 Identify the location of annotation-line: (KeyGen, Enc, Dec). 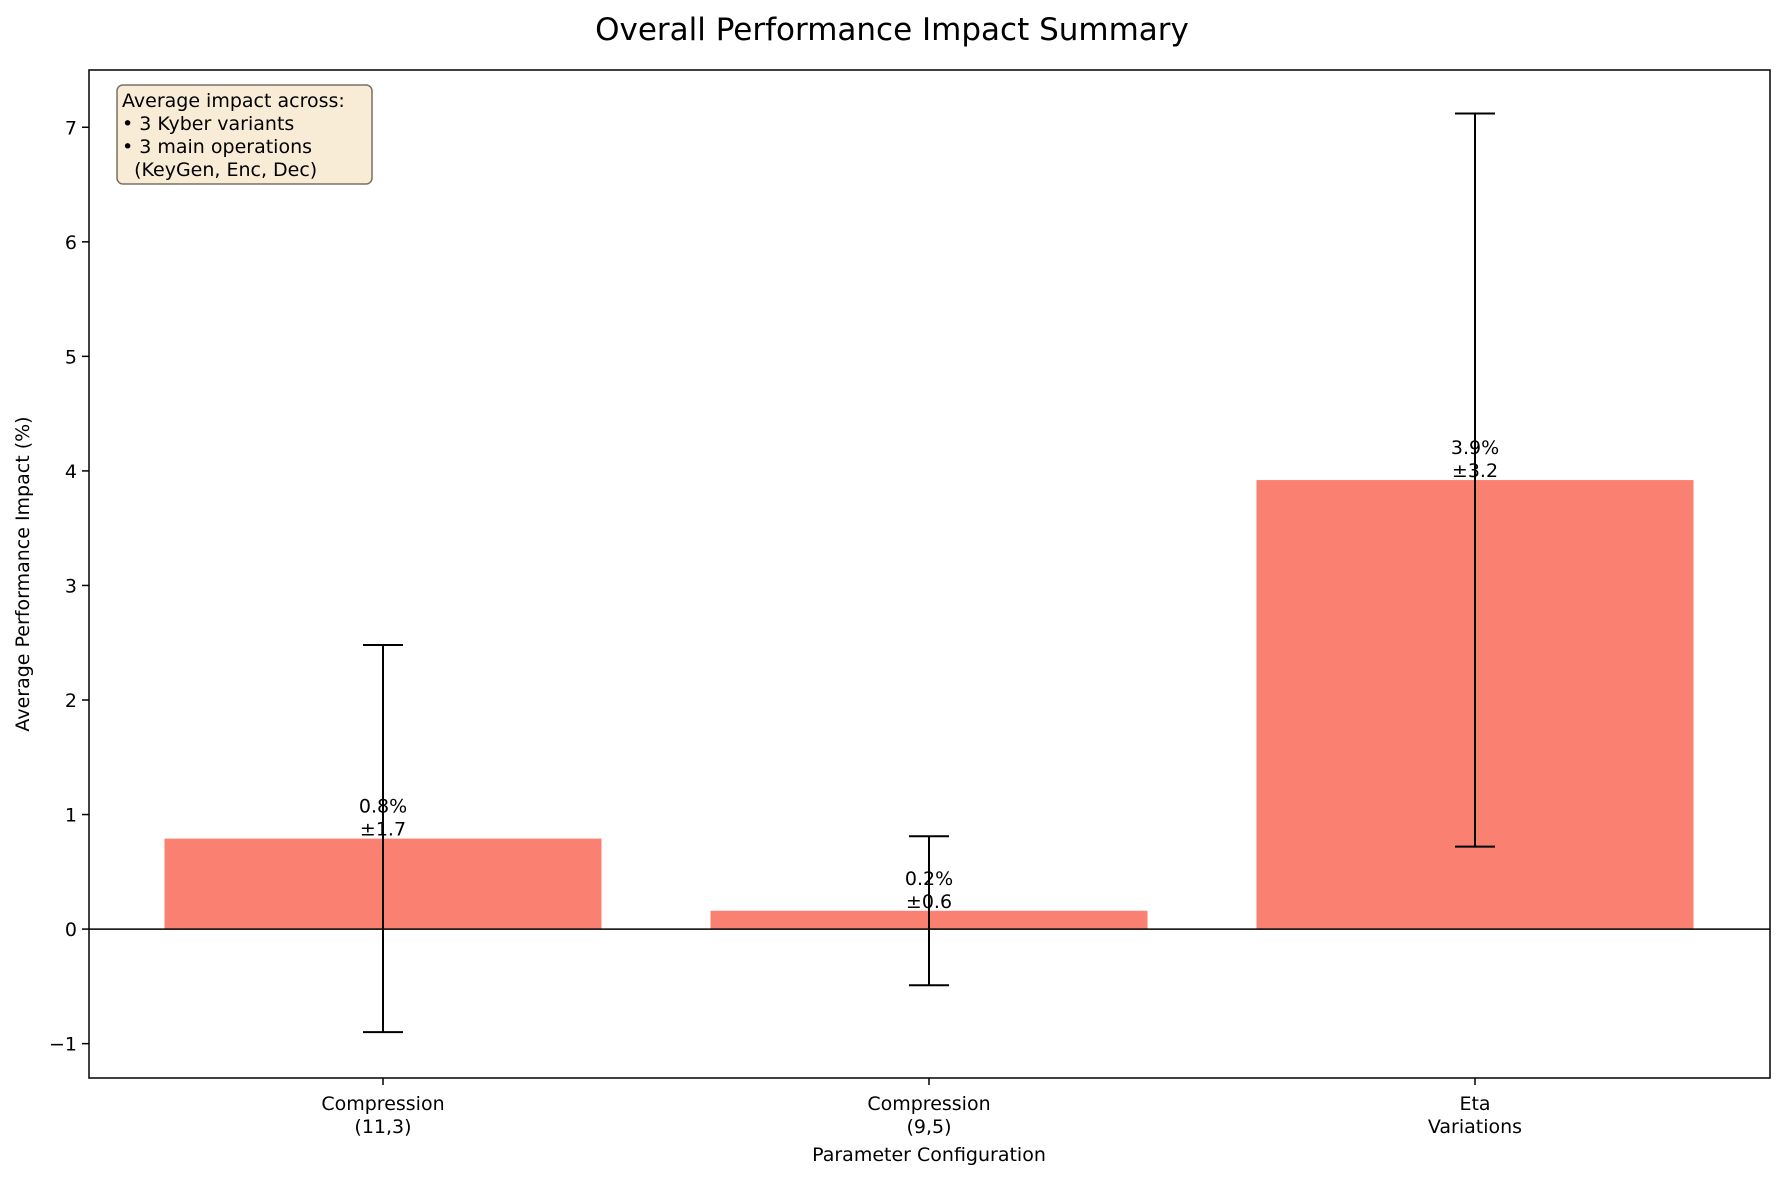
(219, 170).